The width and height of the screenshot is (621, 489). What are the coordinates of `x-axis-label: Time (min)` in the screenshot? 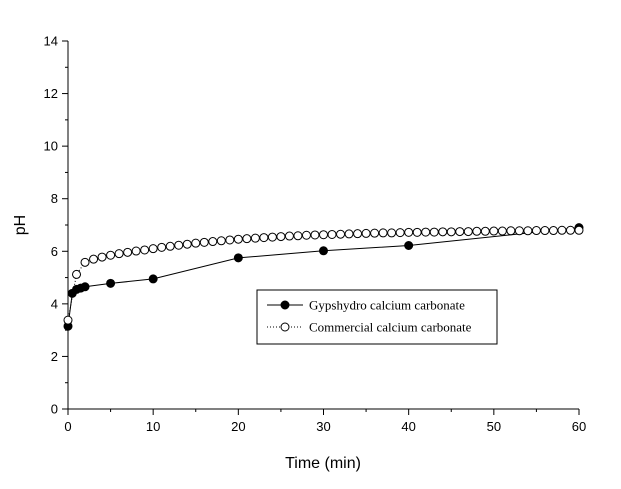 It's located at (323, 463).